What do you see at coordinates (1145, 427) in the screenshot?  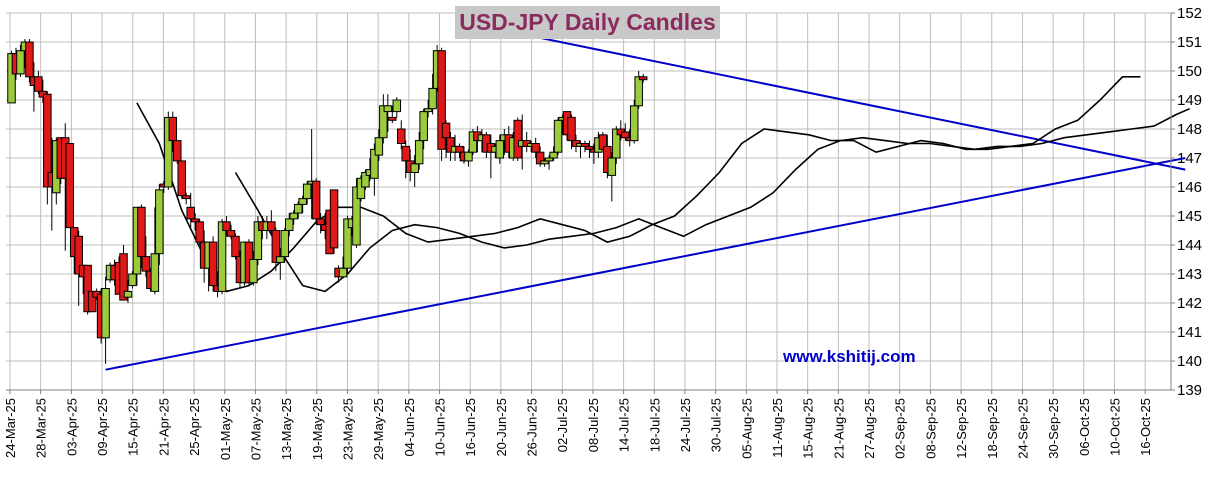 I see `x-tick-label: 16-Oct-25` at bounding box center [1145, 427].